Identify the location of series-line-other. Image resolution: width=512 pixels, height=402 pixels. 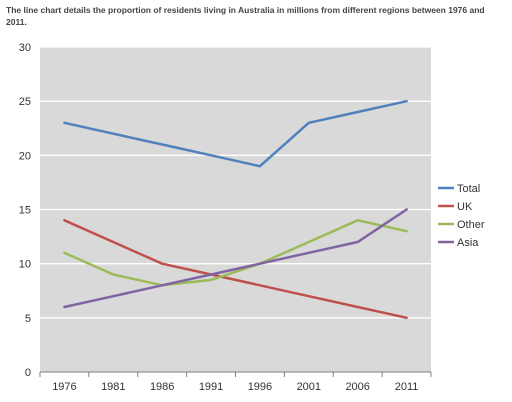
(235, 253).